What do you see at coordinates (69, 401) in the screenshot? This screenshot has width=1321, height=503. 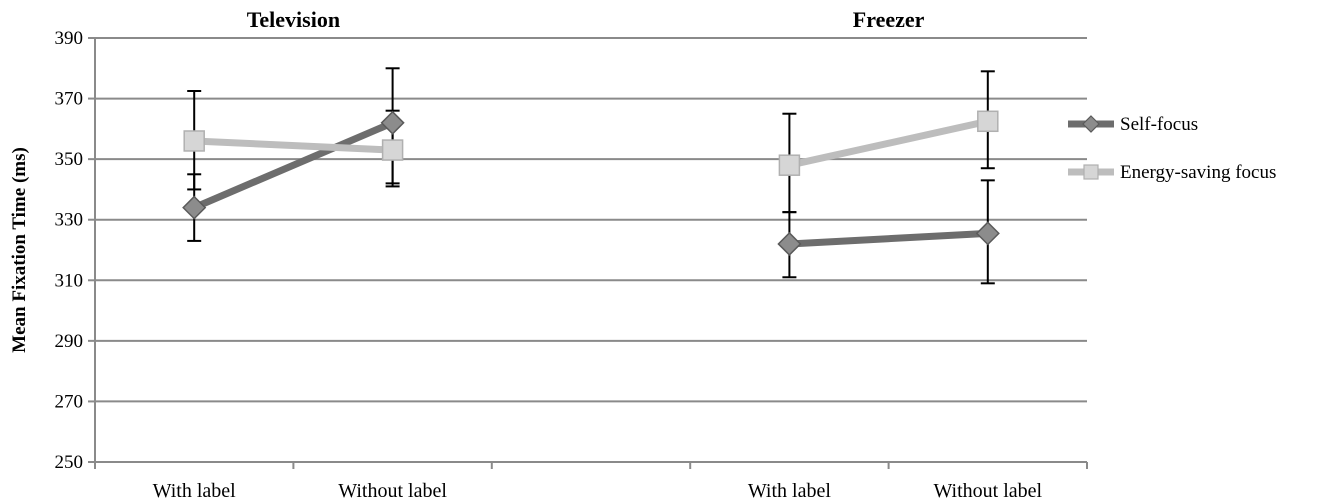 I see `y-tick-label: 270` at bounding box center [69, 401].